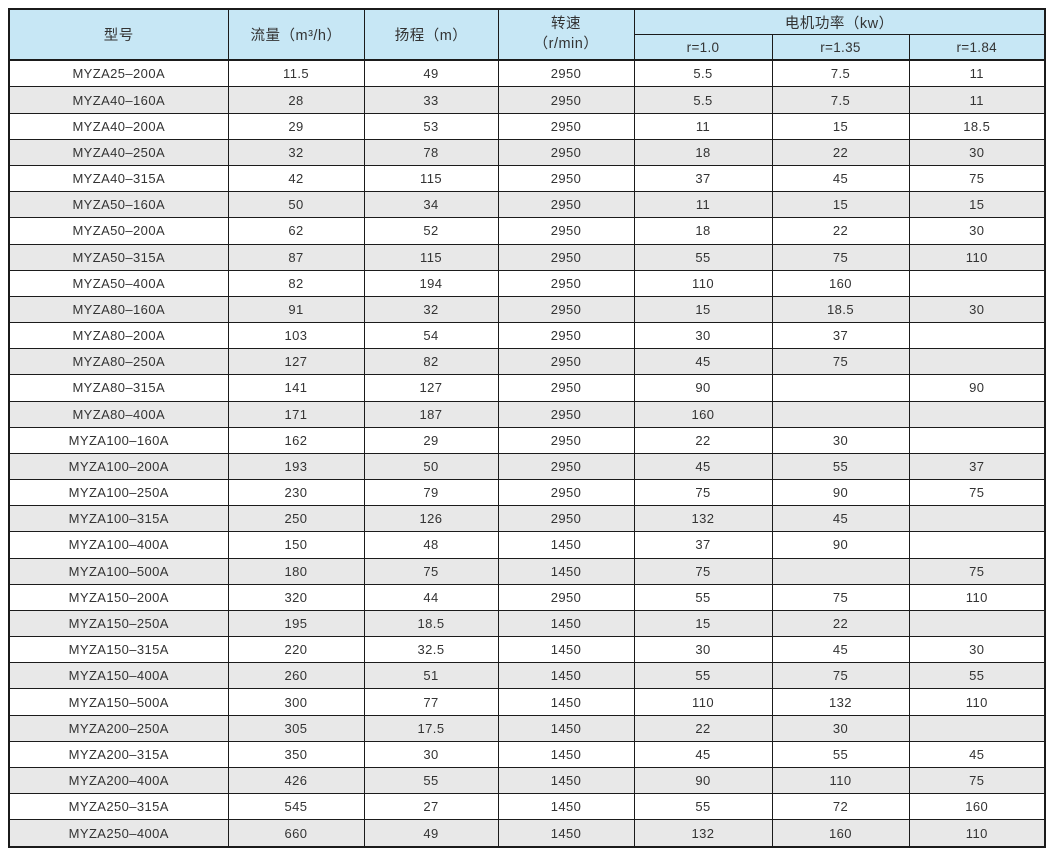 The image size is (1052, 856). What do you see at coordinates (118, 545) in the screenshot?
I see `model-cell: MYZA100–400A` at bounding box center [118, 545].